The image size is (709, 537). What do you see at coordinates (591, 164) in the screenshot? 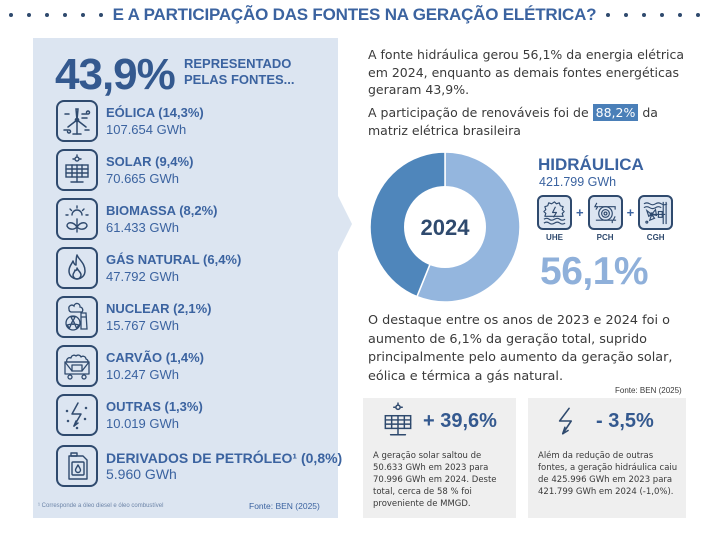
I see `hydro-title: HIDRÁULICA` at bounding box center [591, 164].